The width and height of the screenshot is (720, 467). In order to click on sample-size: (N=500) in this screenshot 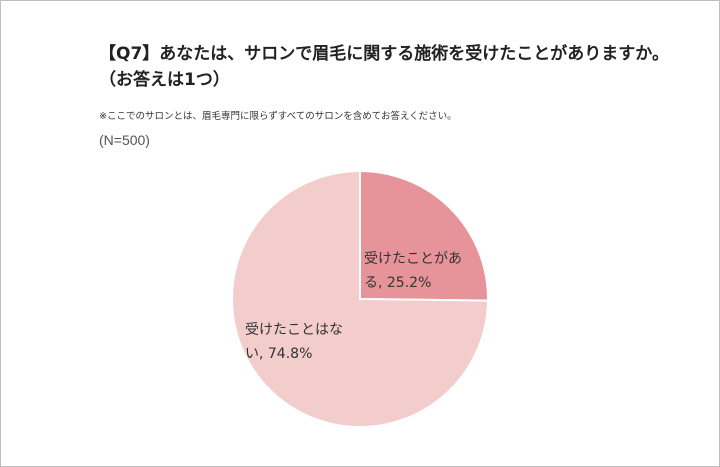, I will do `click(124, 140)`.